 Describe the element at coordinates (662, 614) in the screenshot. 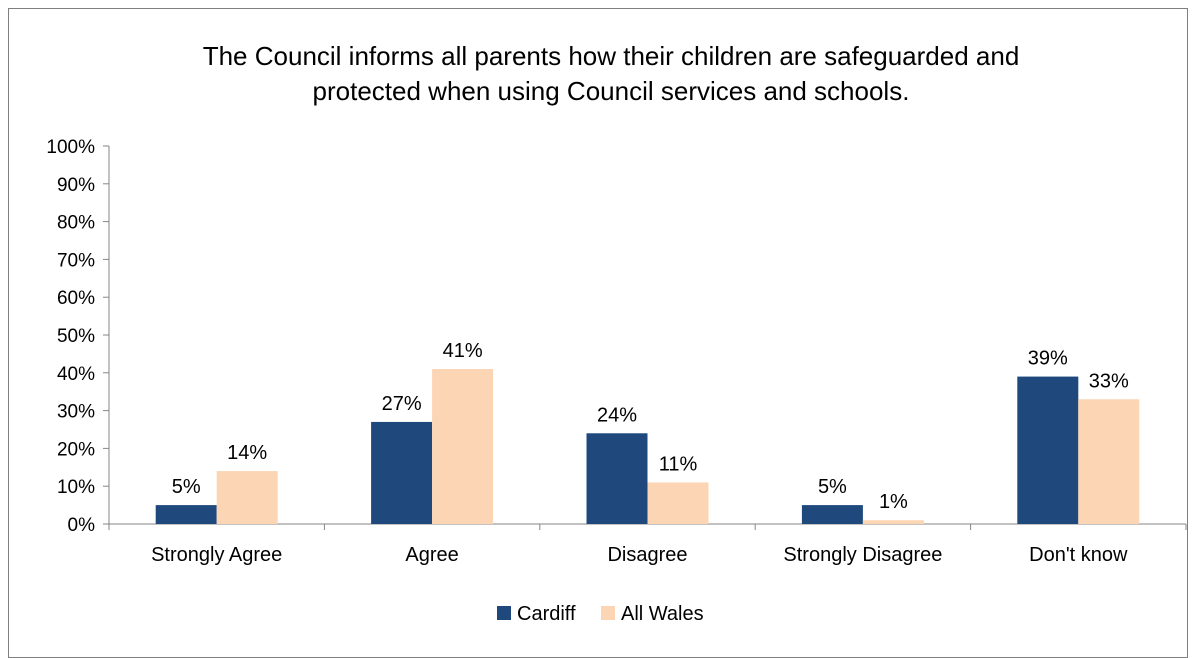

I see `legend-label: All Wales` at that location.